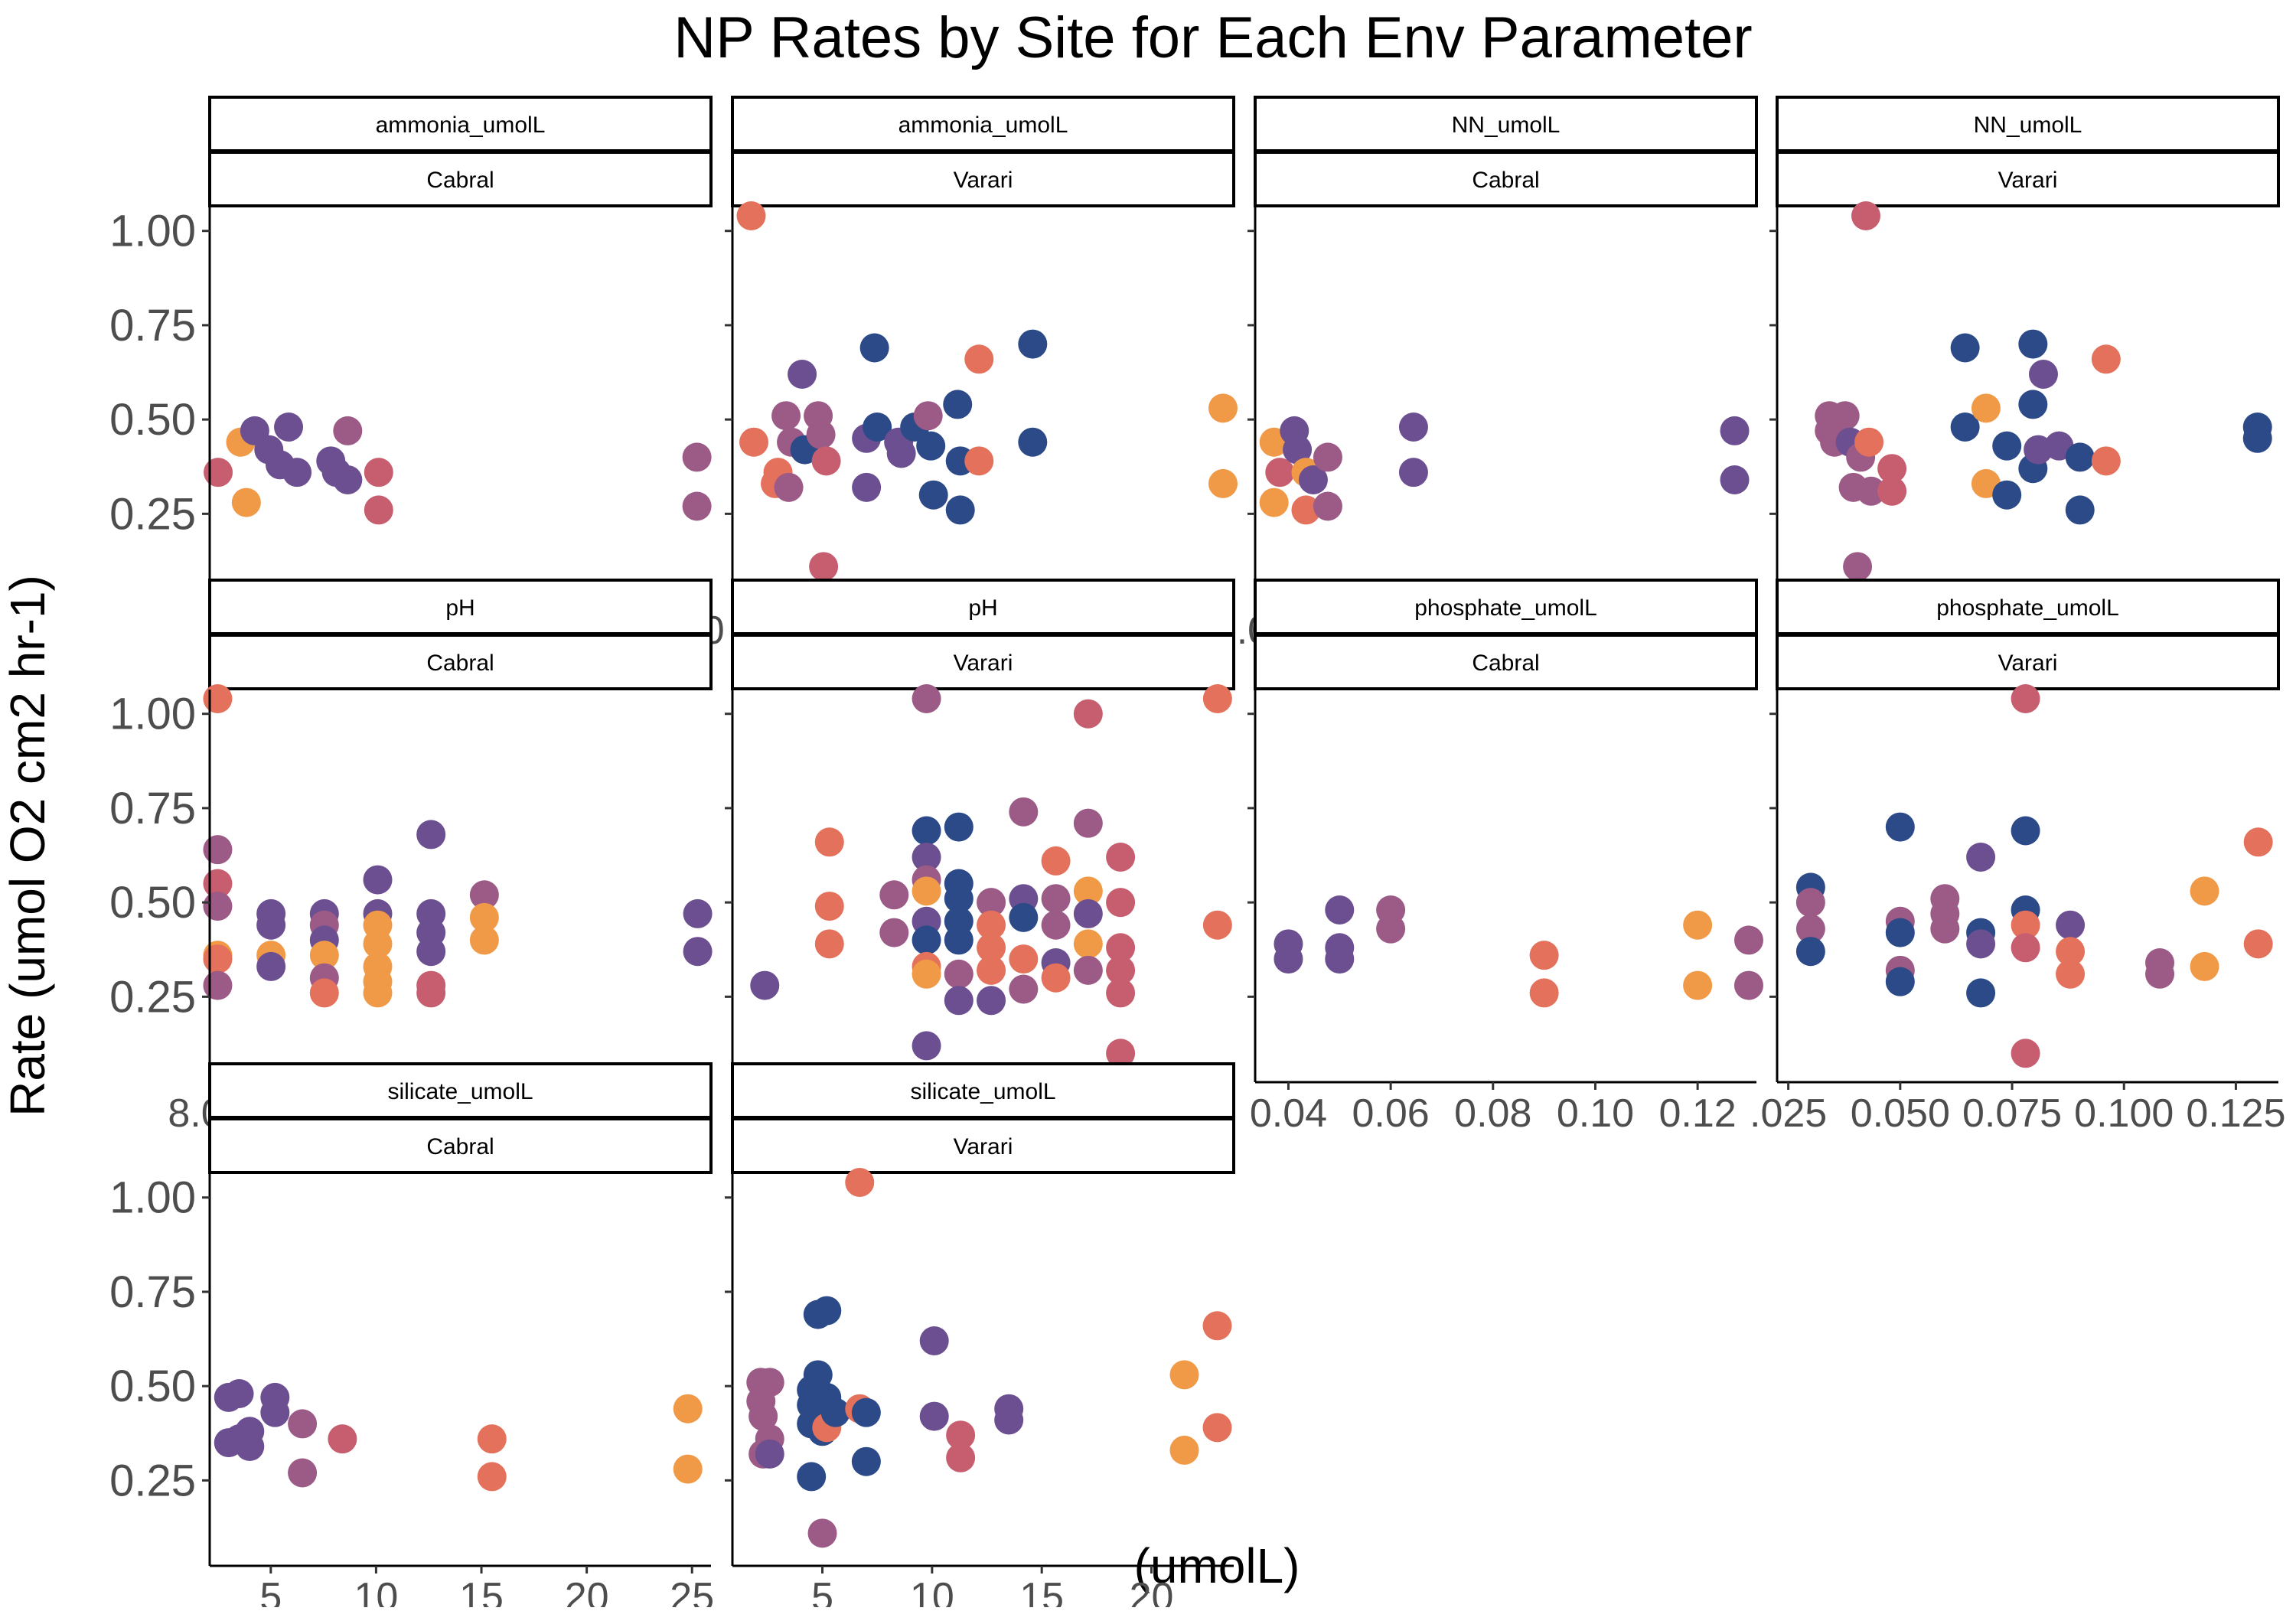  Describe the element at coordinates (1900, 1113) in the screenshot. I see `x-tick-label: 0.050` at that location.